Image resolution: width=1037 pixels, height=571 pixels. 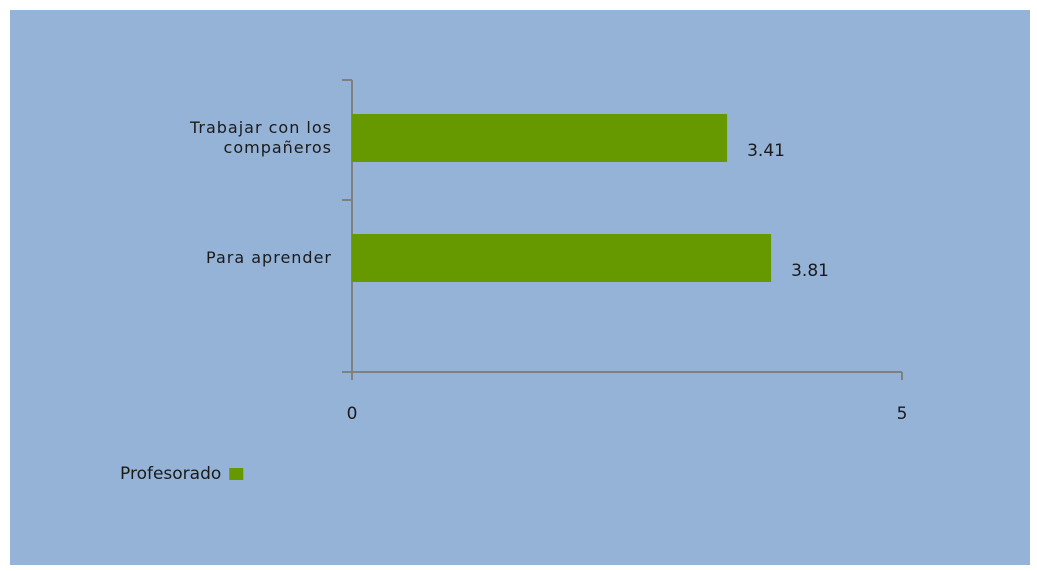 I want to click on legend-swatch, so click(x=236, y=474).